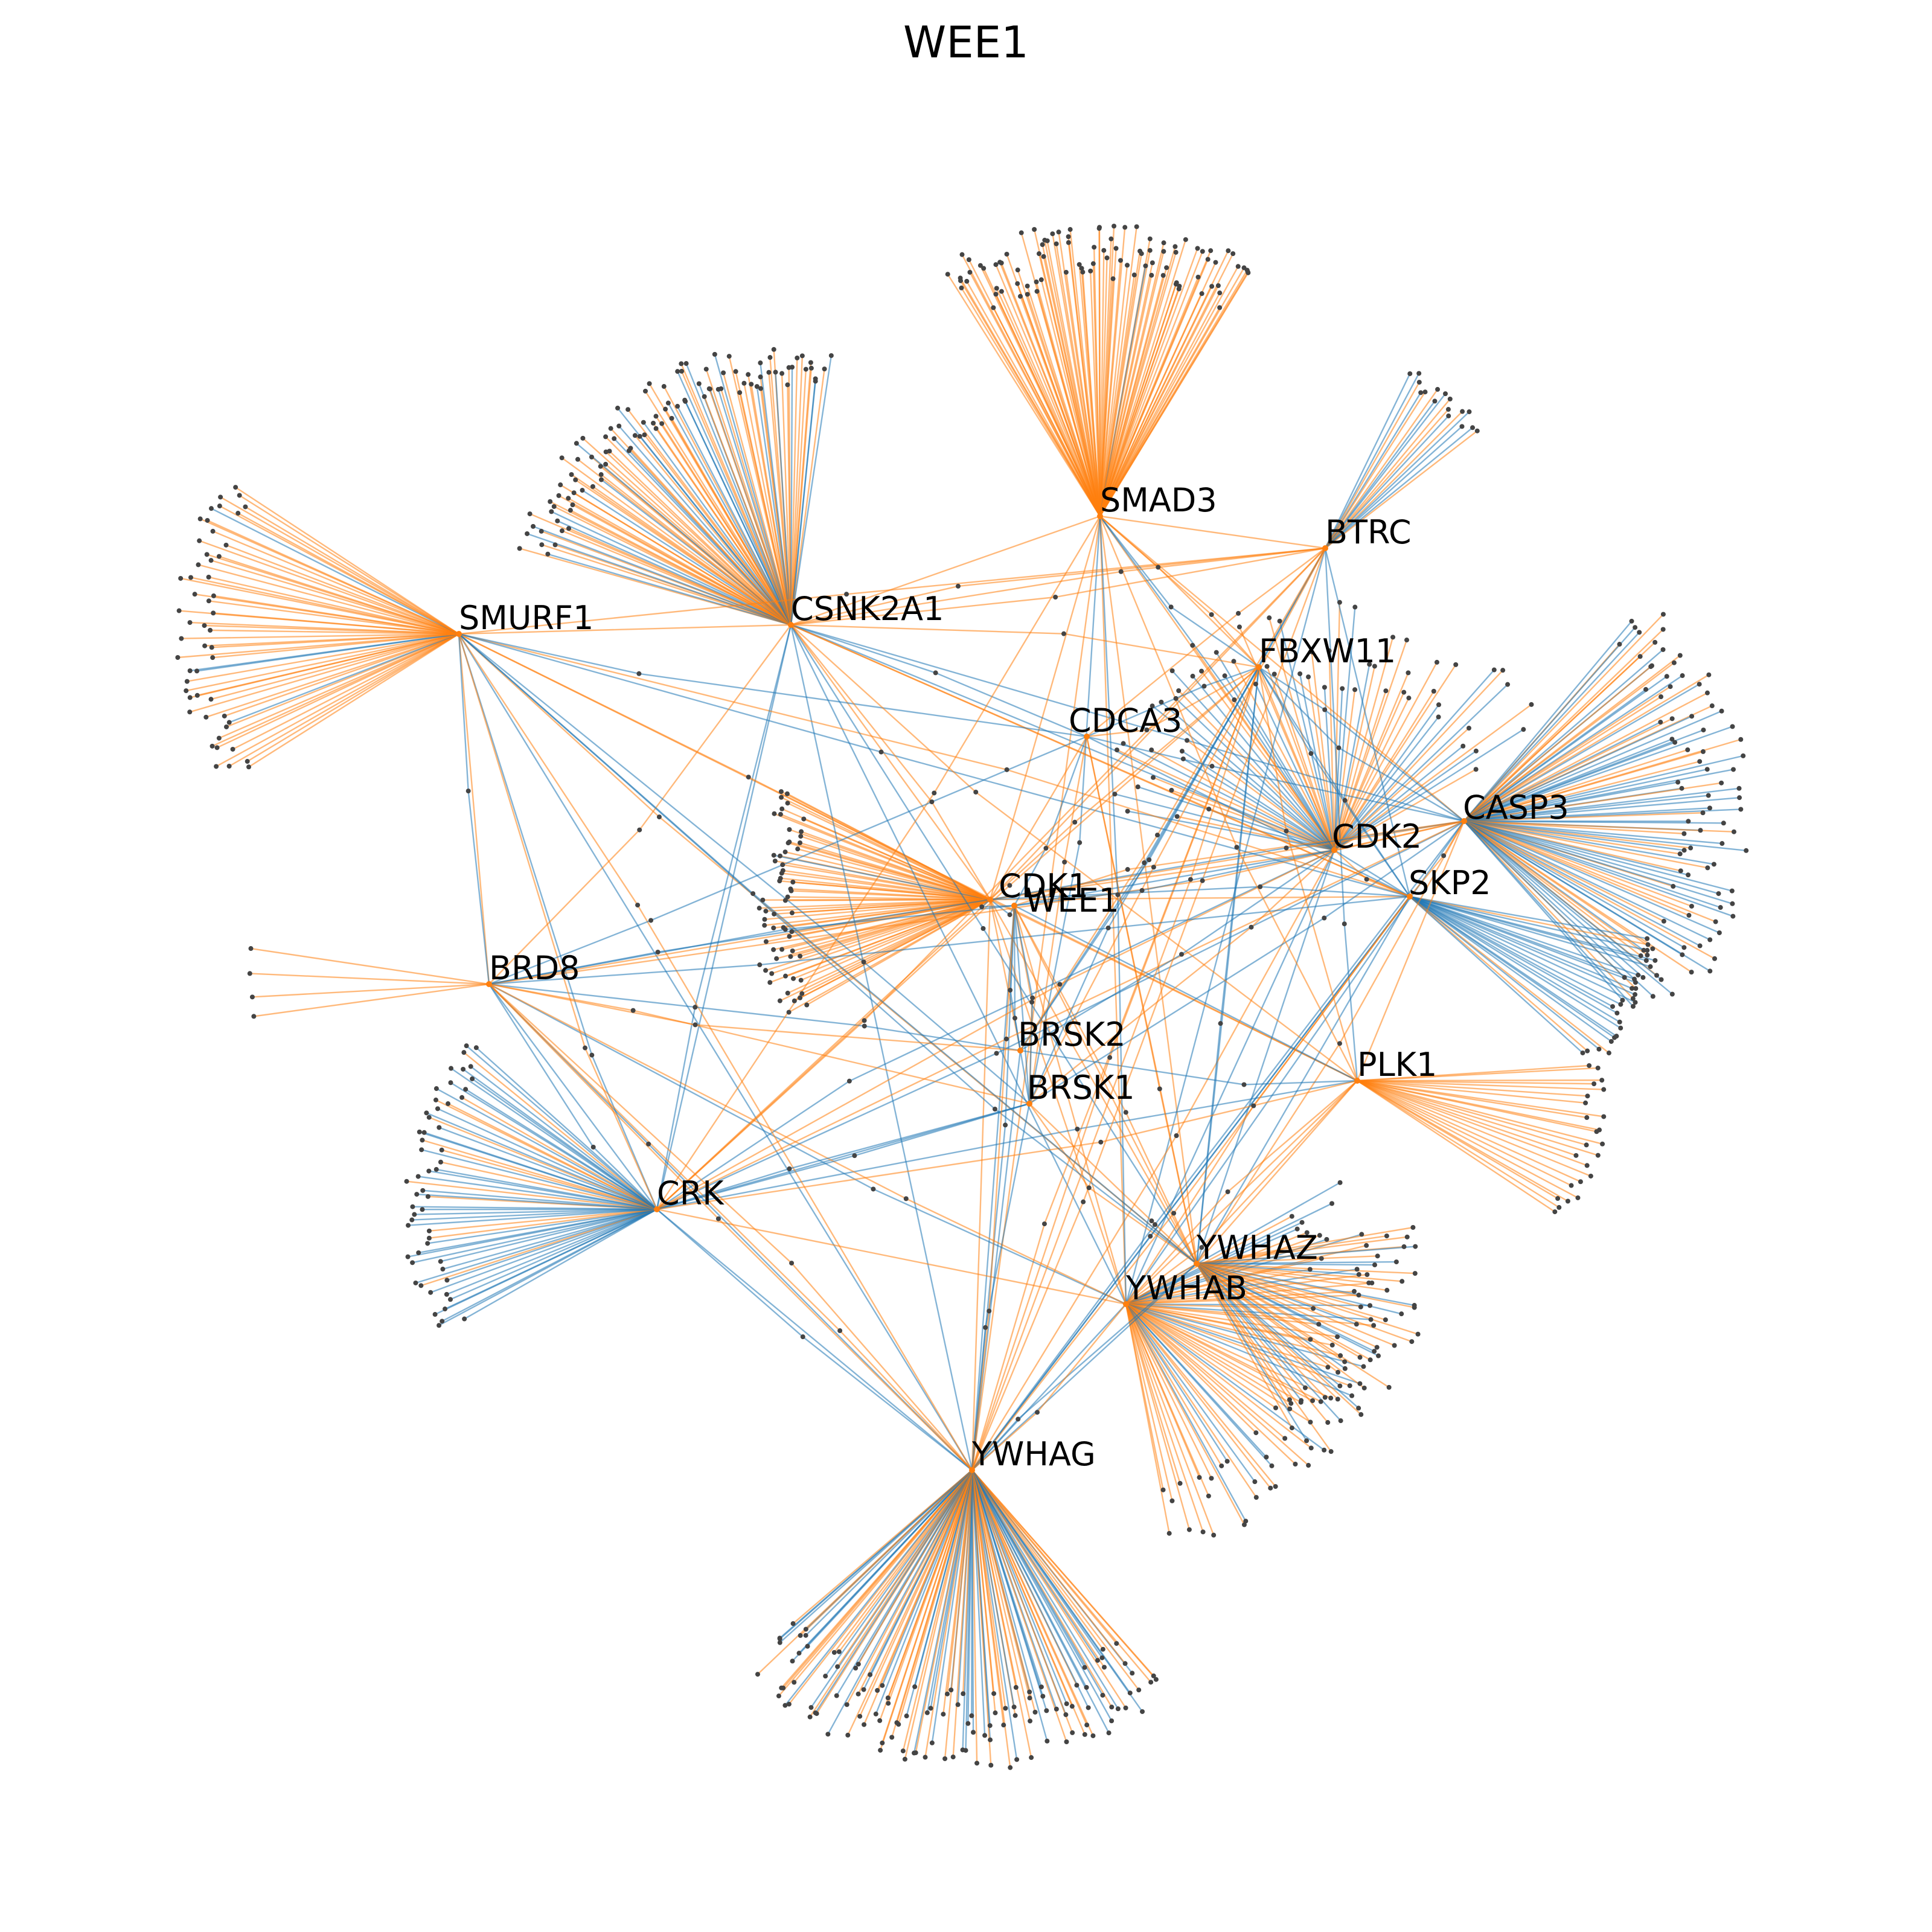 This screenshot has height=1932, width=1932. I want to click on hub-node, so click(657, 1209).